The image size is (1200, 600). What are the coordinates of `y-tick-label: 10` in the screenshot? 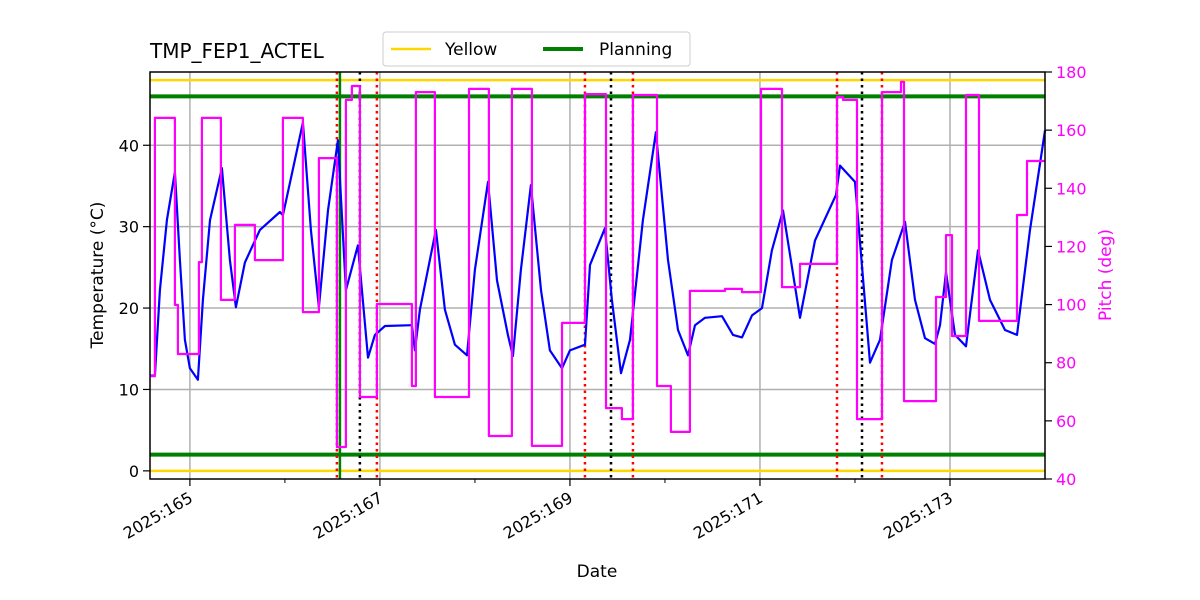 It's located at (129, 389).